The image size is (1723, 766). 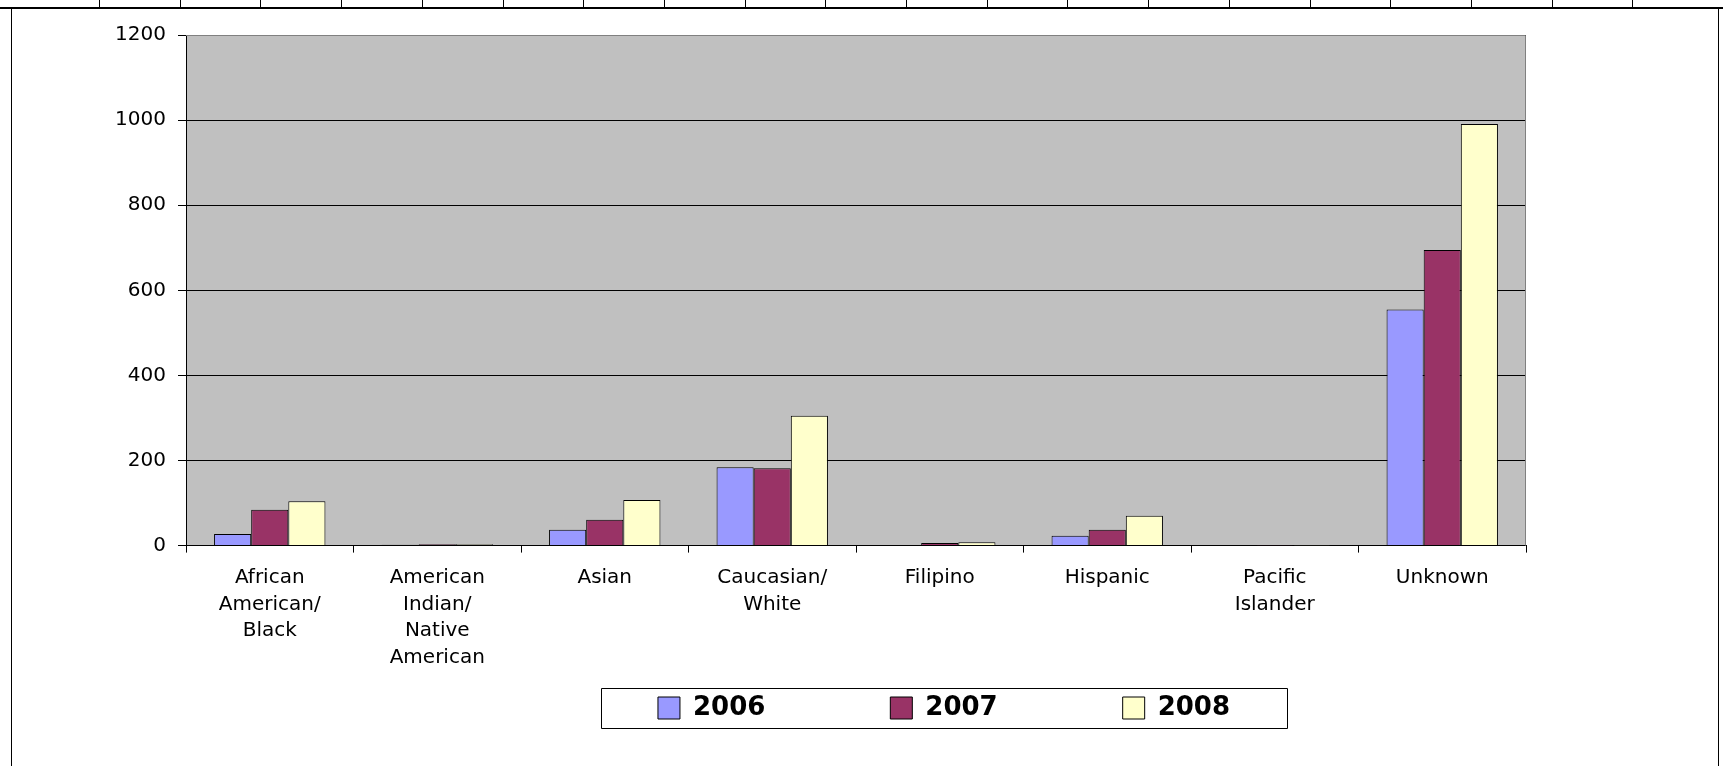 I want to click on legend-label: 2006, so click(x=729, y=705).